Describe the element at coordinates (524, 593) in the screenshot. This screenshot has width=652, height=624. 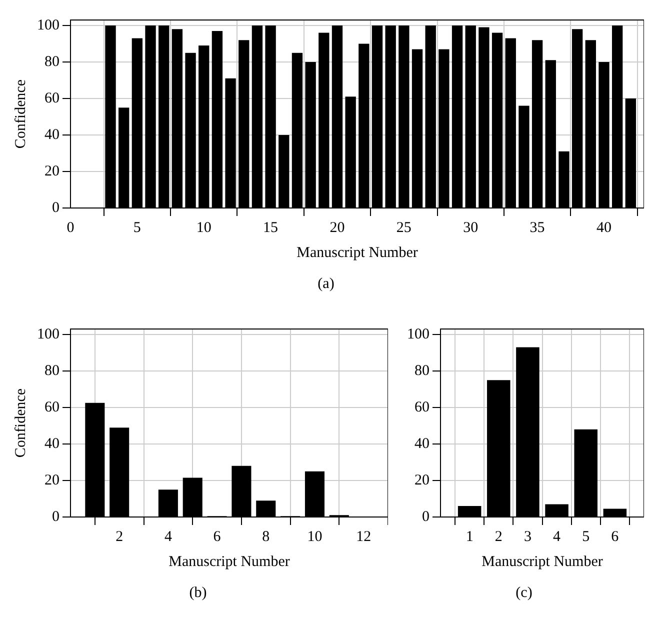
I see `text: (c)` at that location.